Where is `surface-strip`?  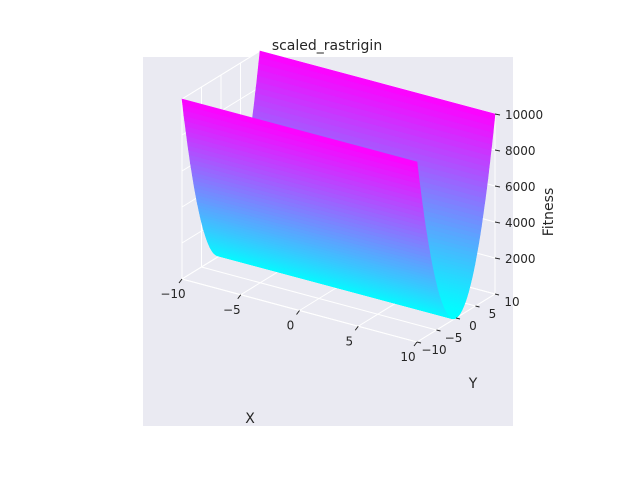
surface-strip is located at coordinates (299, 133).